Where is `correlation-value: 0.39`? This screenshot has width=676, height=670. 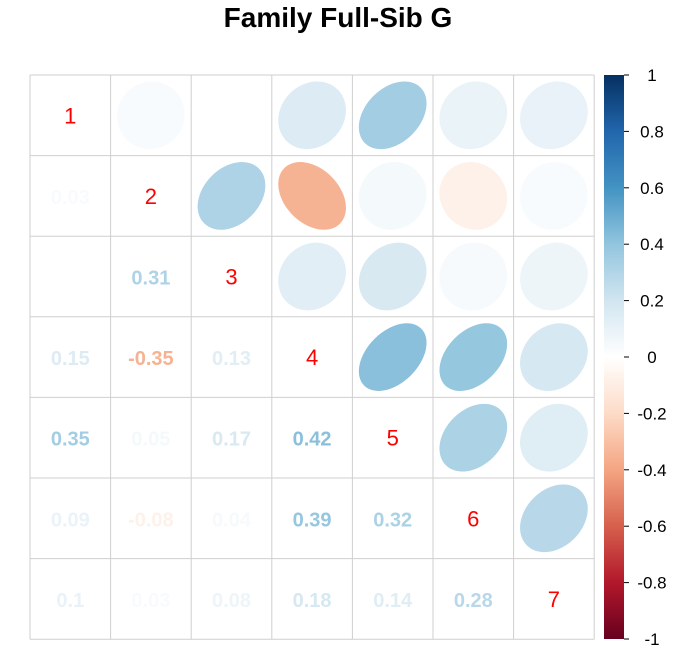 correlation-value: 0.39 is located at coordinates (312, 520).